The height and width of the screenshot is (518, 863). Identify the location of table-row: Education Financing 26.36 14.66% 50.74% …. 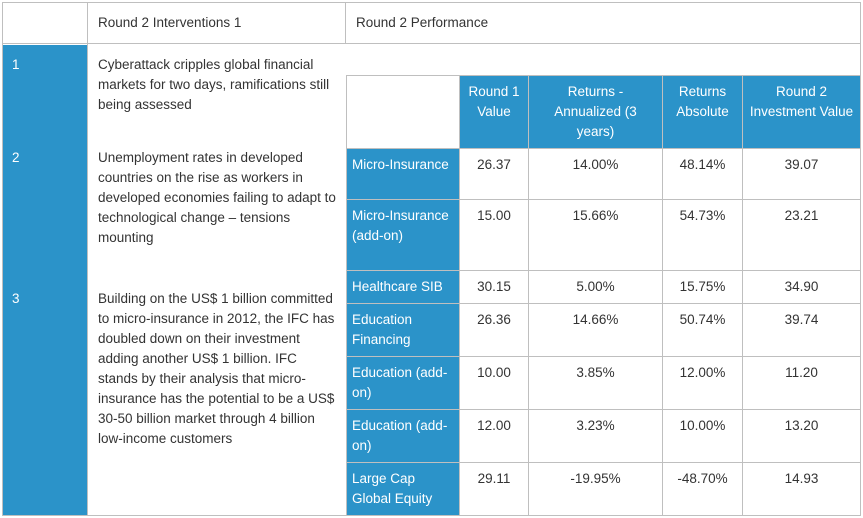
(603, 330).